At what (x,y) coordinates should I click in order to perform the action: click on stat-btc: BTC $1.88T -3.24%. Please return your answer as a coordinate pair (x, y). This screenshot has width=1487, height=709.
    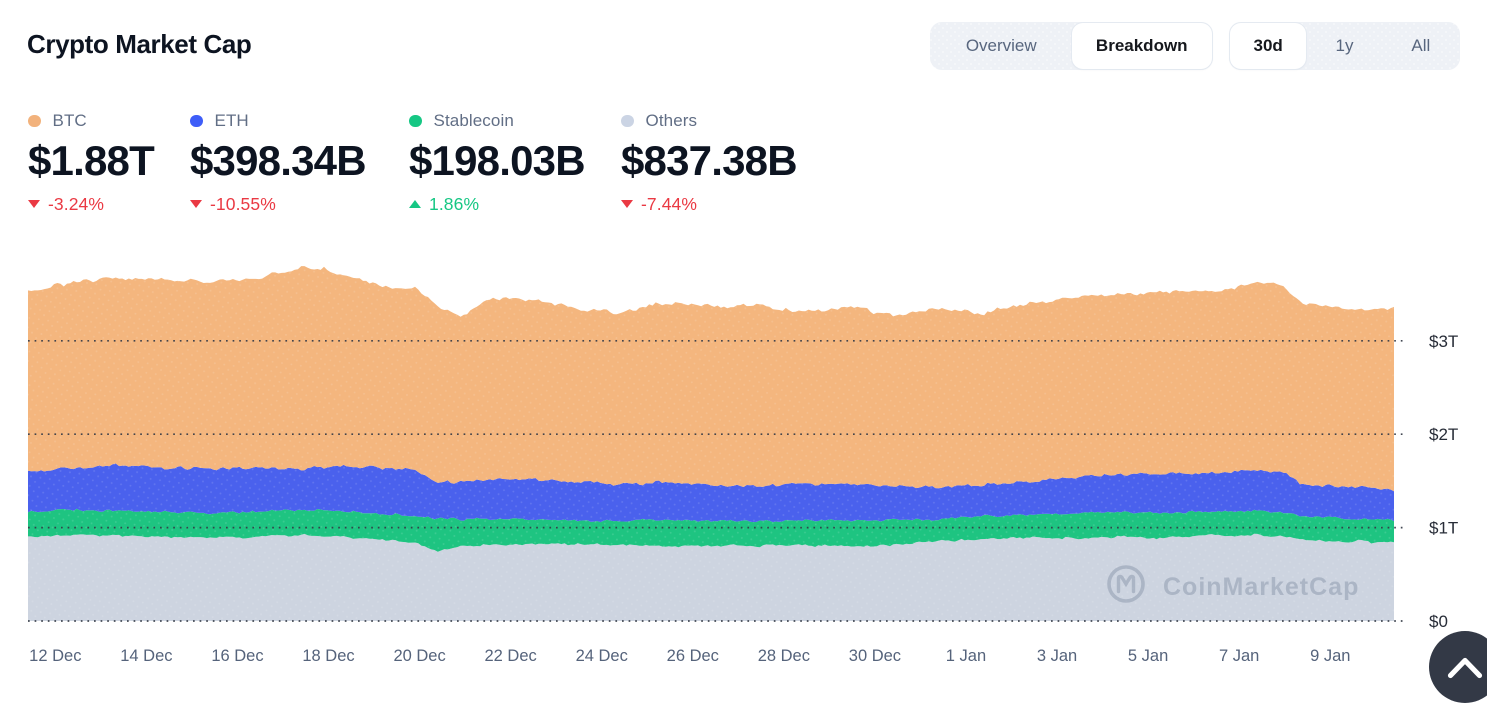
    Looking at the image, I should click on (91, 162).